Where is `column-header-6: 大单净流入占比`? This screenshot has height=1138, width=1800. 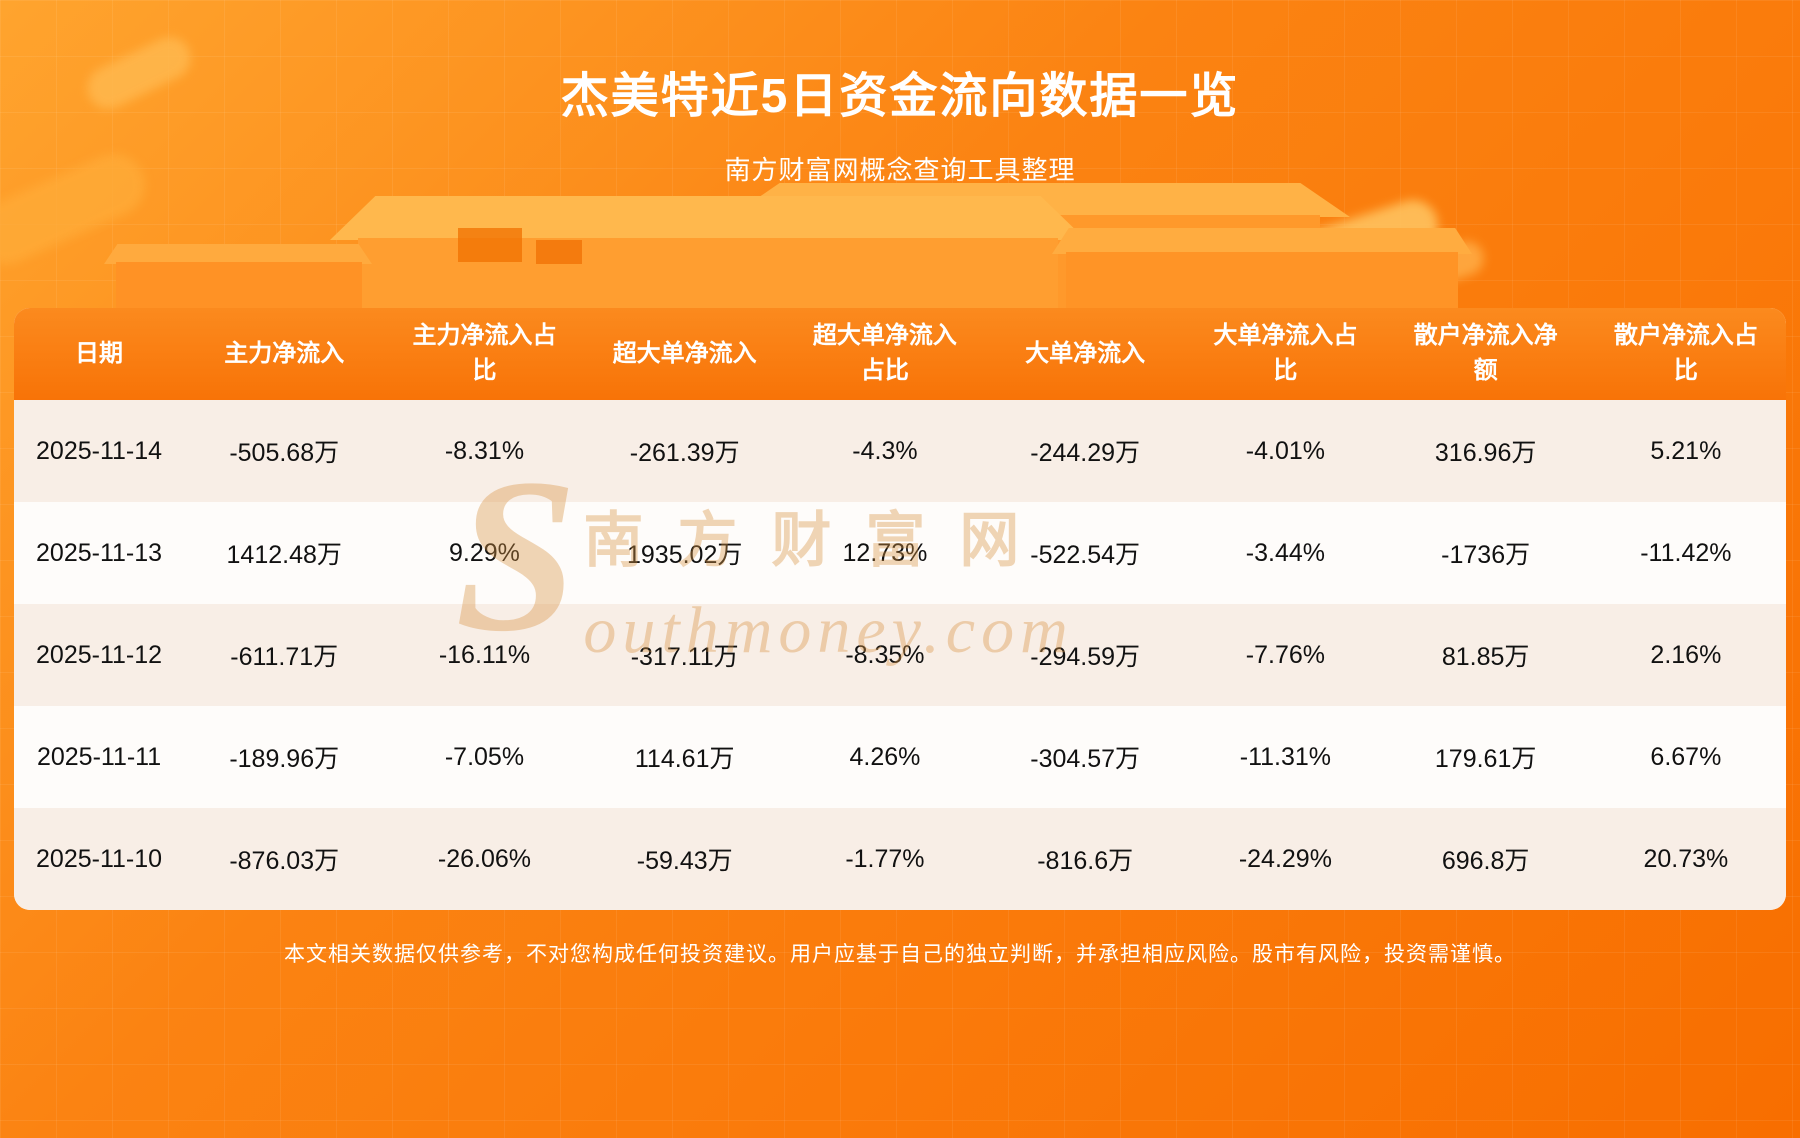
column-header-6: 大单净流入占比 is located at coordinates (1285, 354).